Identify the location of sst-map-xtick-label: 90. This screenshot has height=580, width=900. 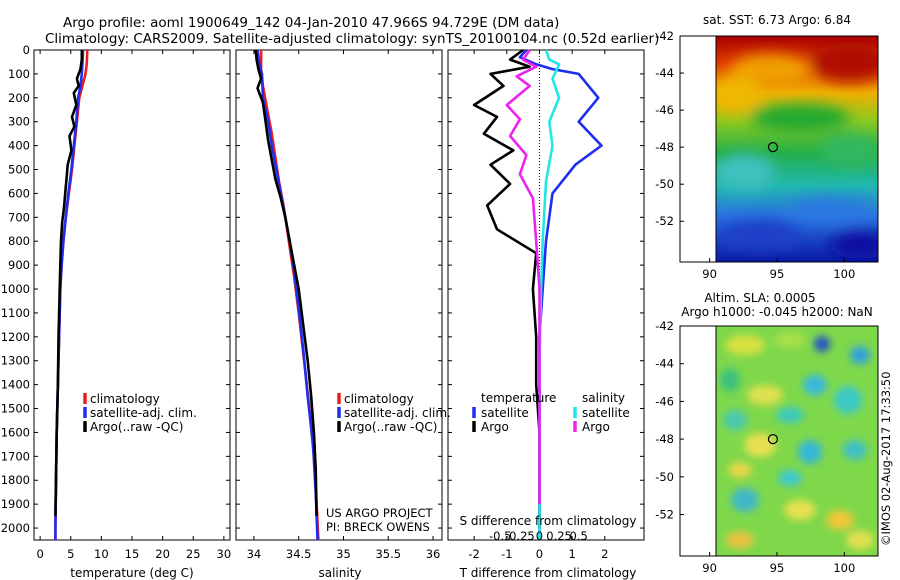
(709, 274).